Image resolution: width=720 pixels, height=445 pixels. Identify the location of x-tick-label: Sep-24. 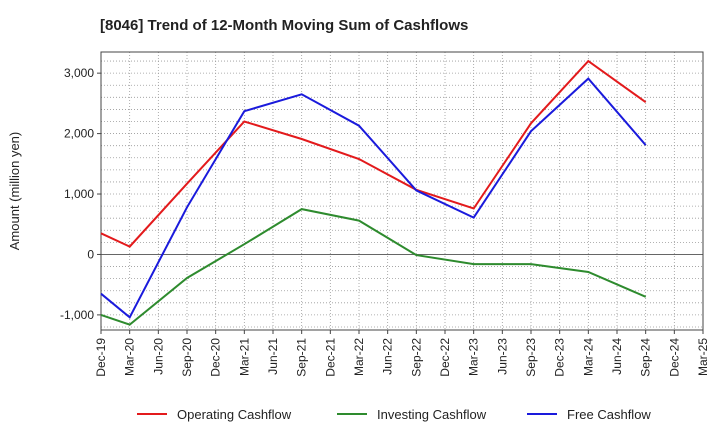
(646, 357).